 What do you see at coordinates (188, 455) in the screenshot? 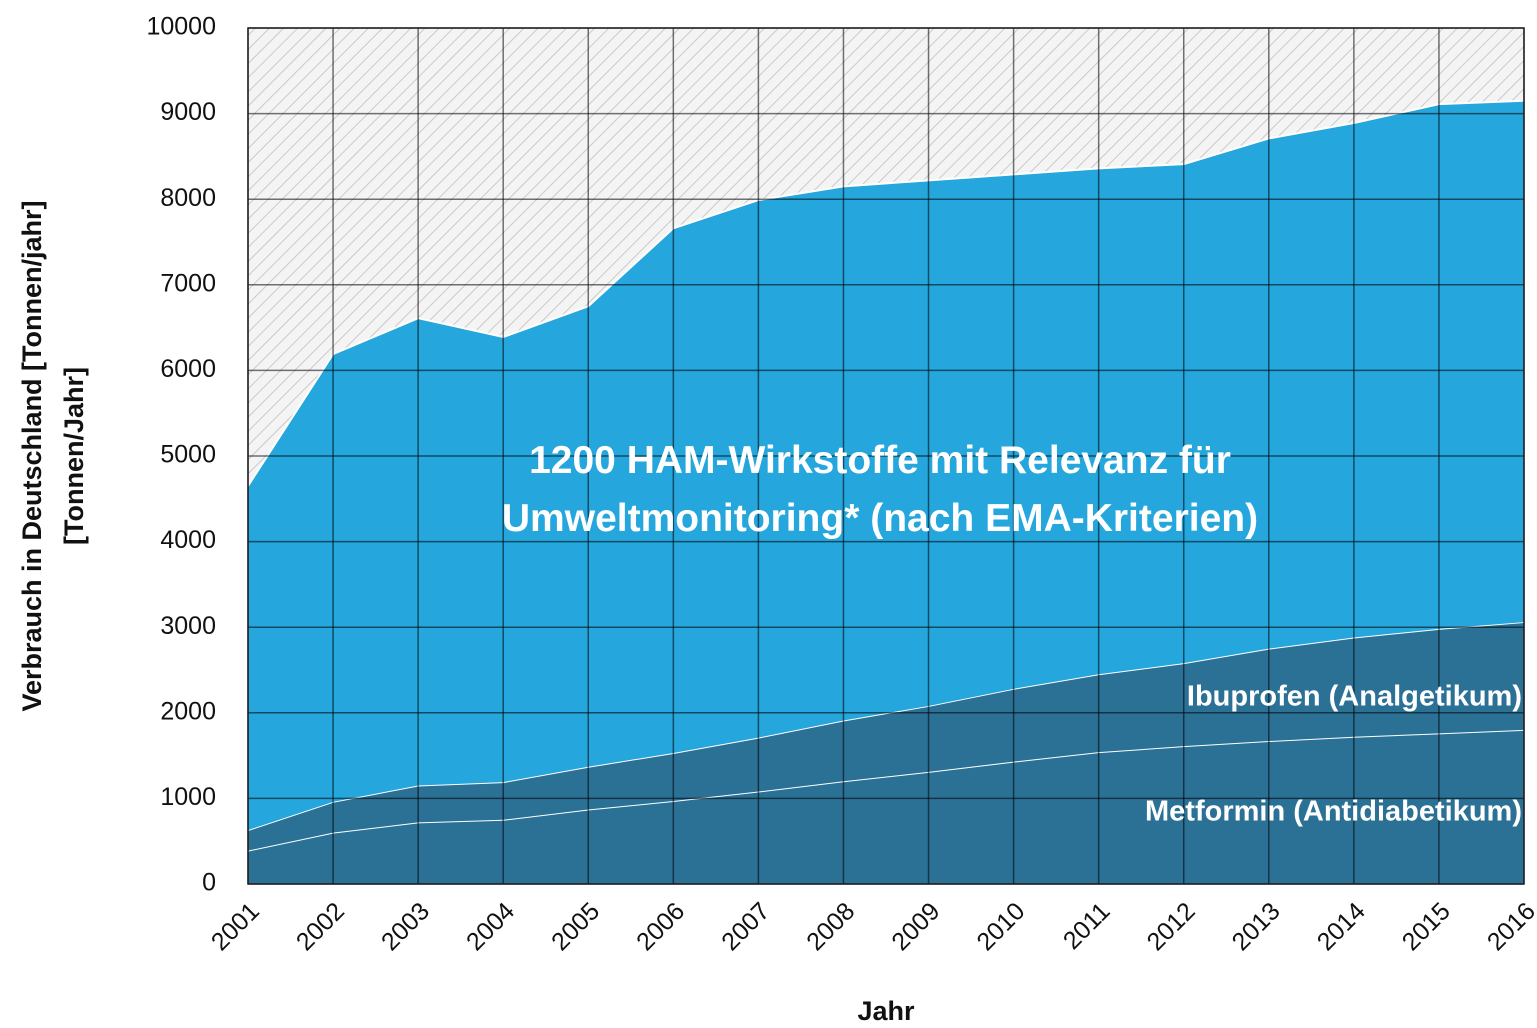
I see `y-tick-label: 5000` at bounding box center [188, 455].